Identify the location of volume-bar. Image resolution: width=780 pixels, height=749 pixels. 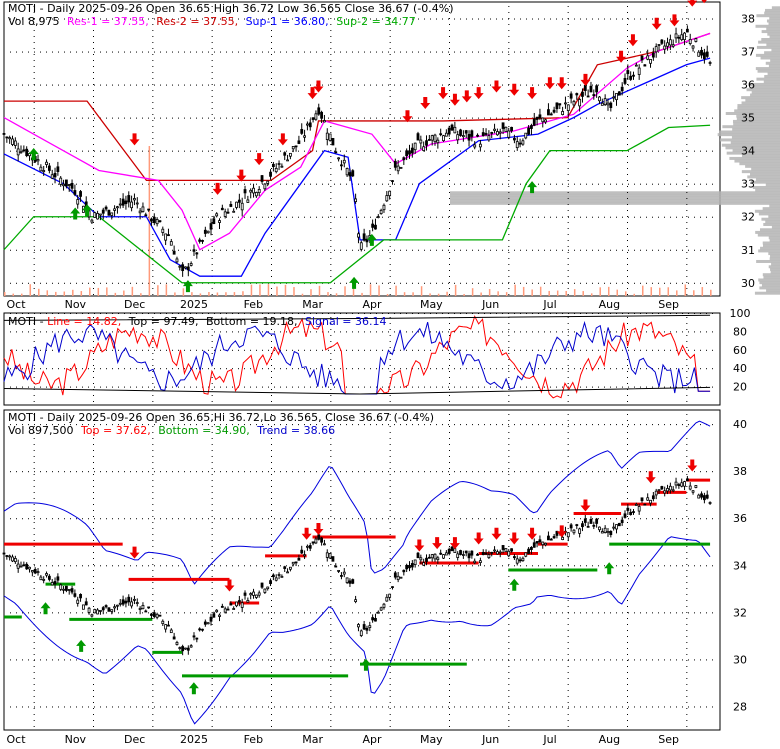
(379, 290).